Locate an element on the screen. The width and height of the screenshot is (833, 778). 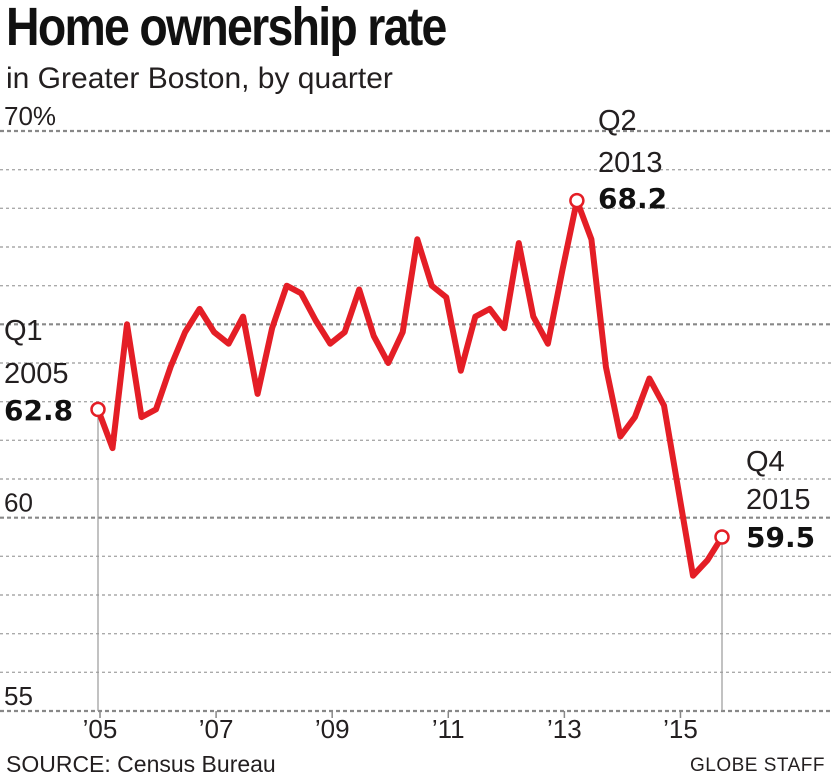
annotation-year: 2013 is located at coordinates (630, 163).